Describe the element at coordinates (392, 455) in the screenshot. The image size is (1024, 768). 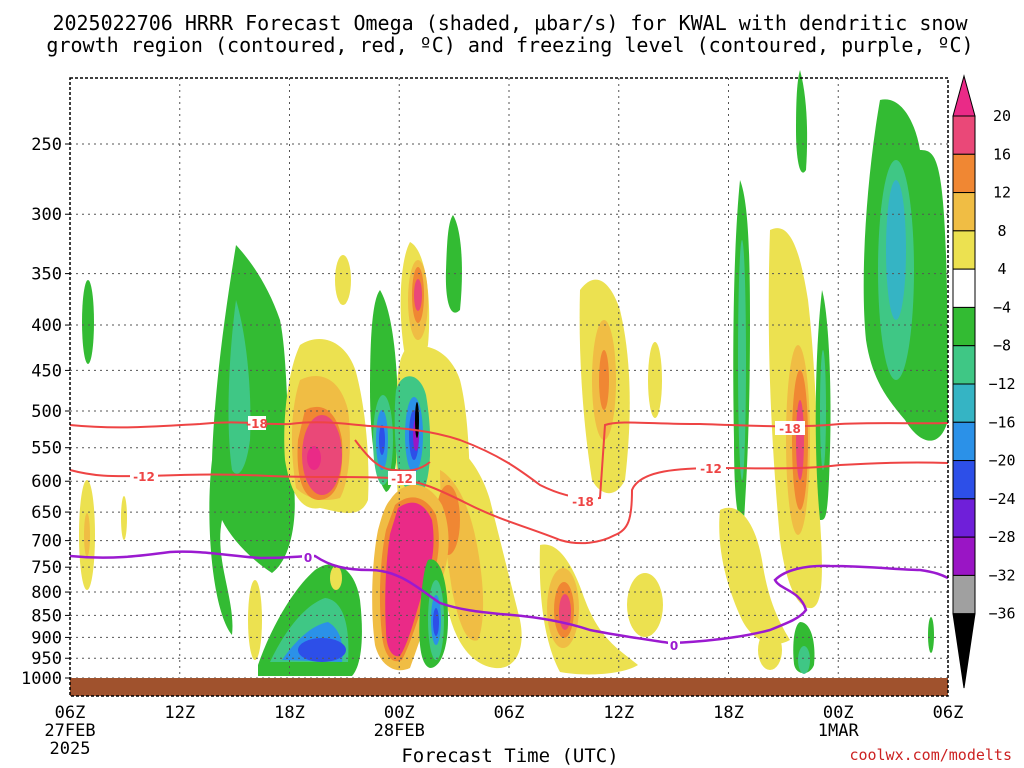
I see `dgz-minus18-inner` at that location.